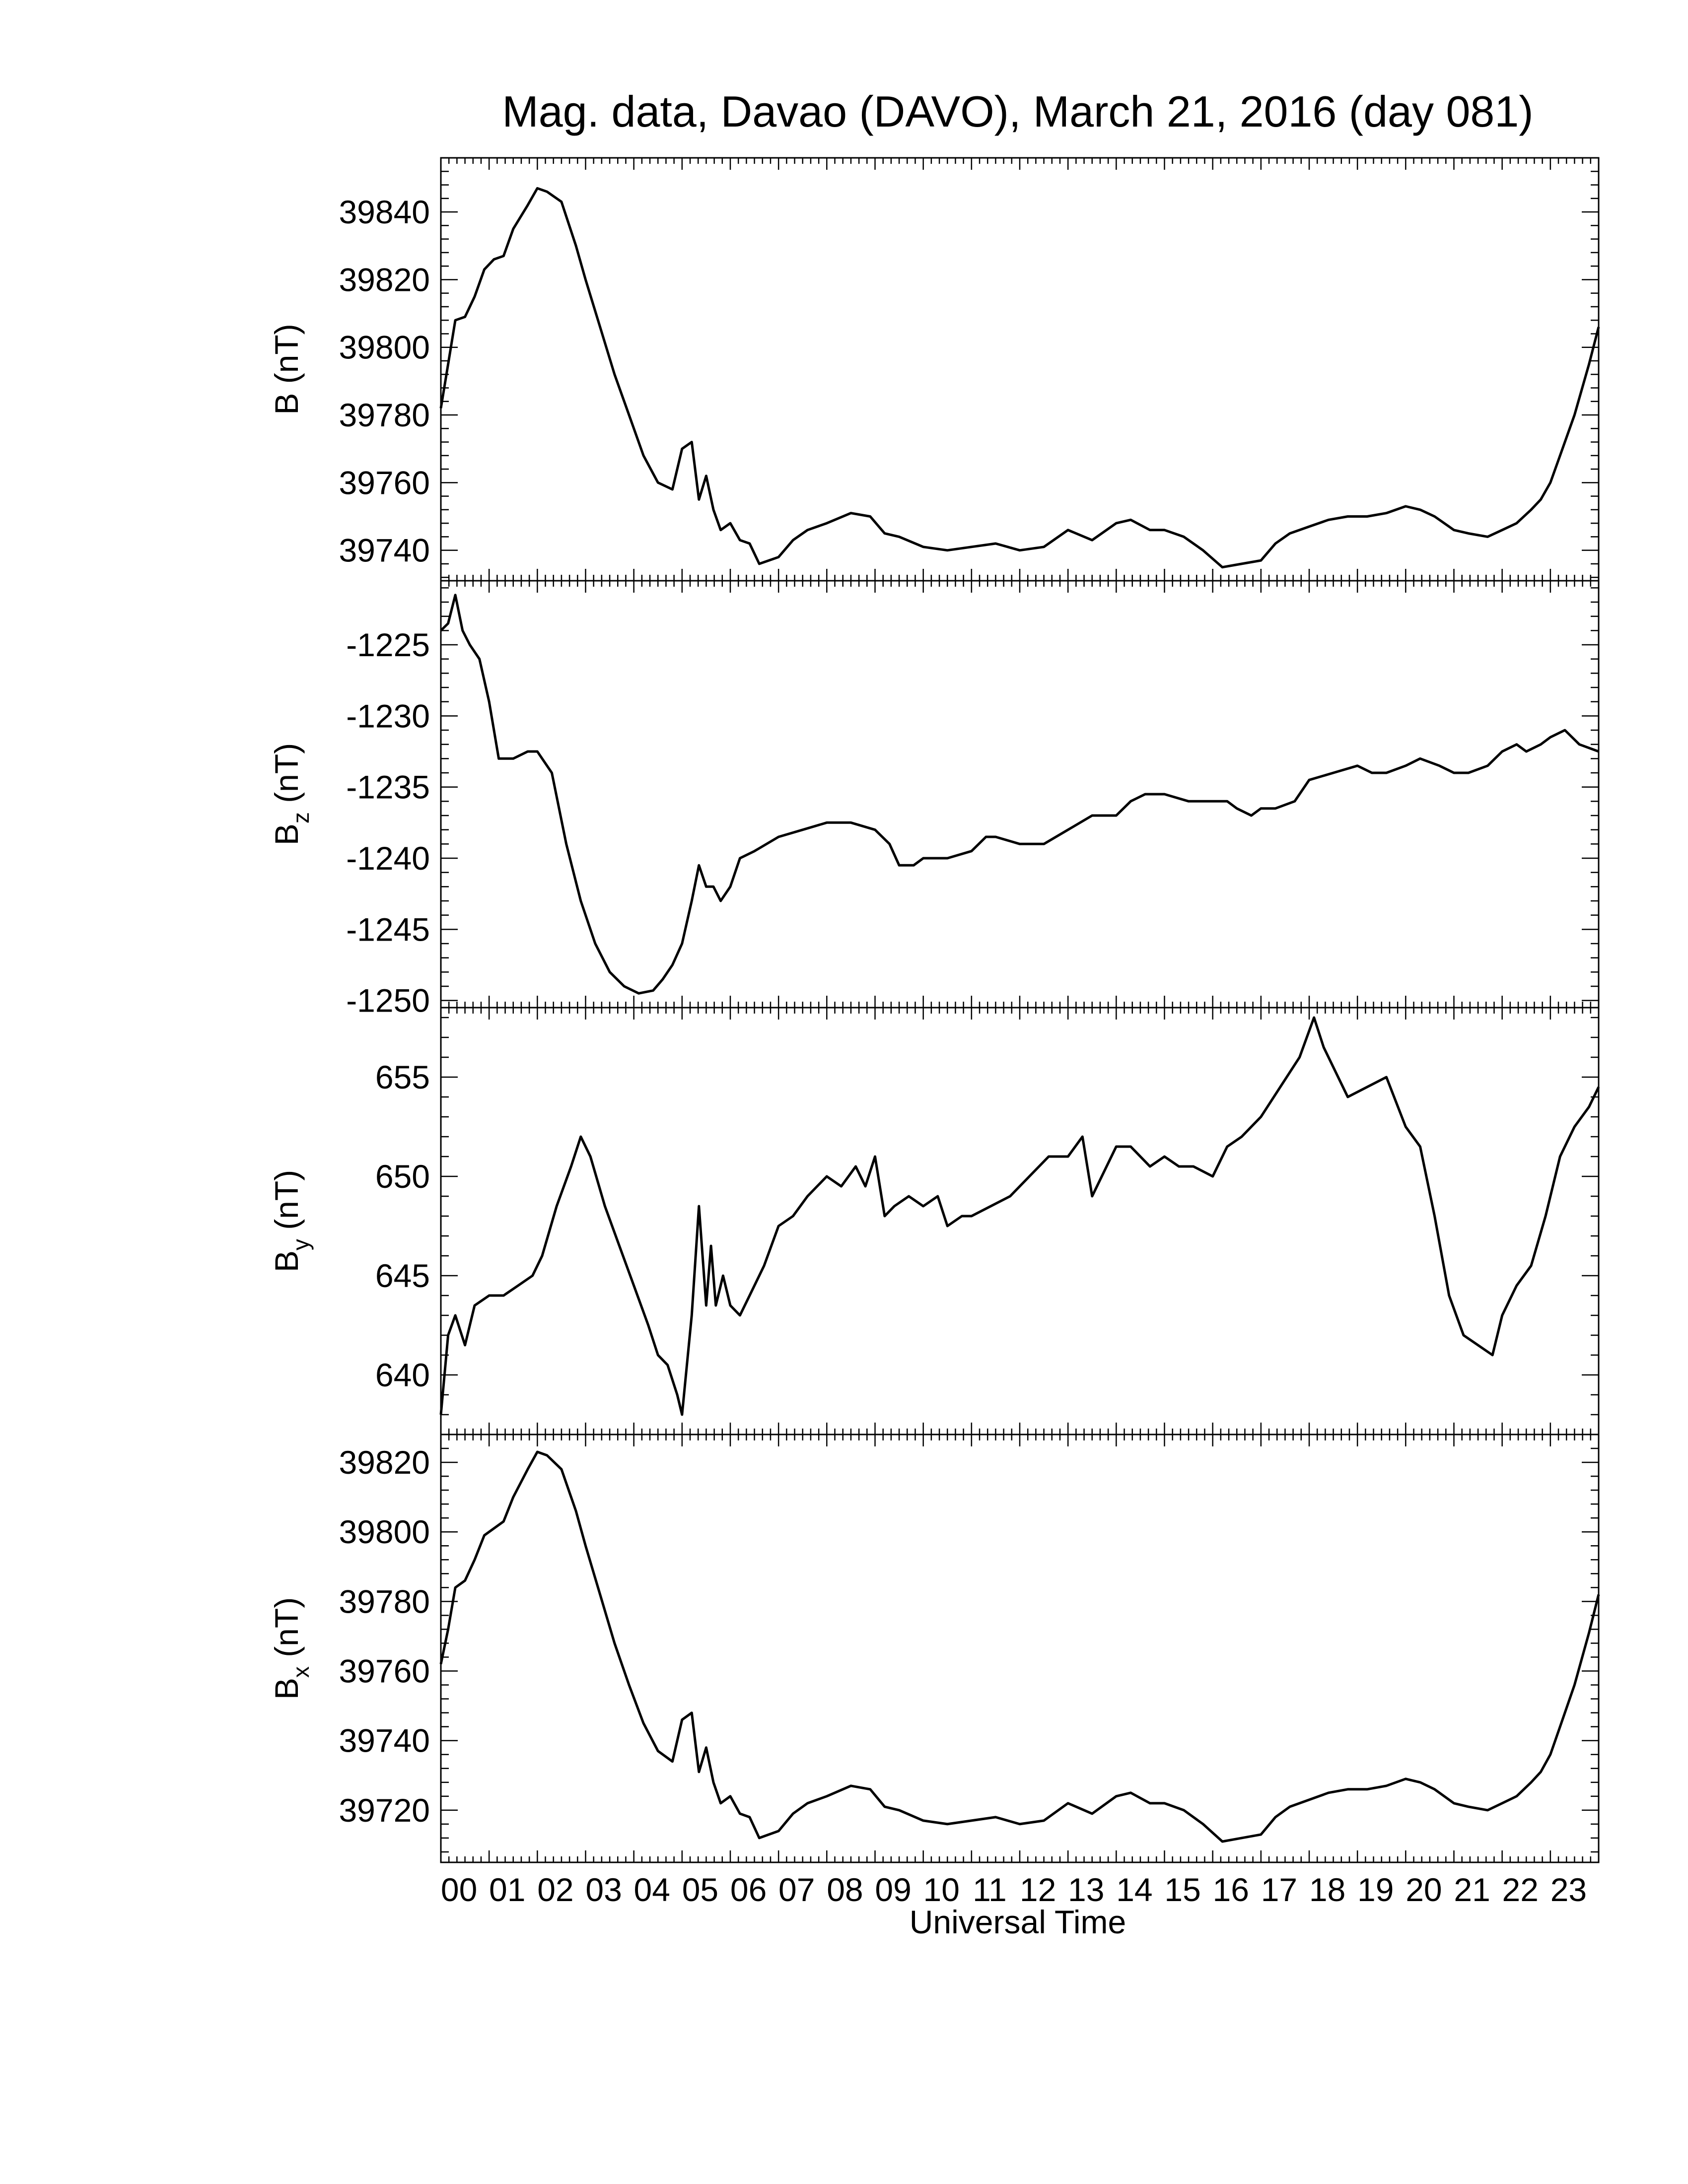 The image size is (1688, 2184). I want to click on x-tick-label: 10, so click(941, 1889).